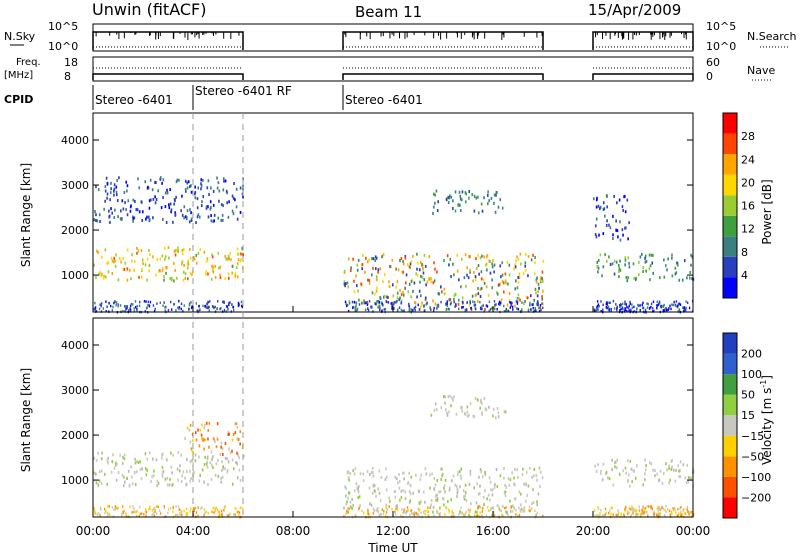 This screenshot has width=800, height=554. What do you see at coordinates (730, 205) in the screenshot?
I see `power-cbar-frame` at bounding box center [730, 205].